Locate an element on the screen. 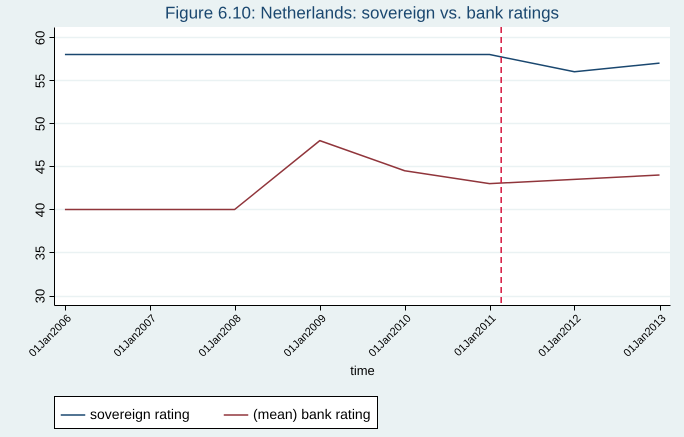  y-tick-label: 40 is located at coordinates (40, 210).